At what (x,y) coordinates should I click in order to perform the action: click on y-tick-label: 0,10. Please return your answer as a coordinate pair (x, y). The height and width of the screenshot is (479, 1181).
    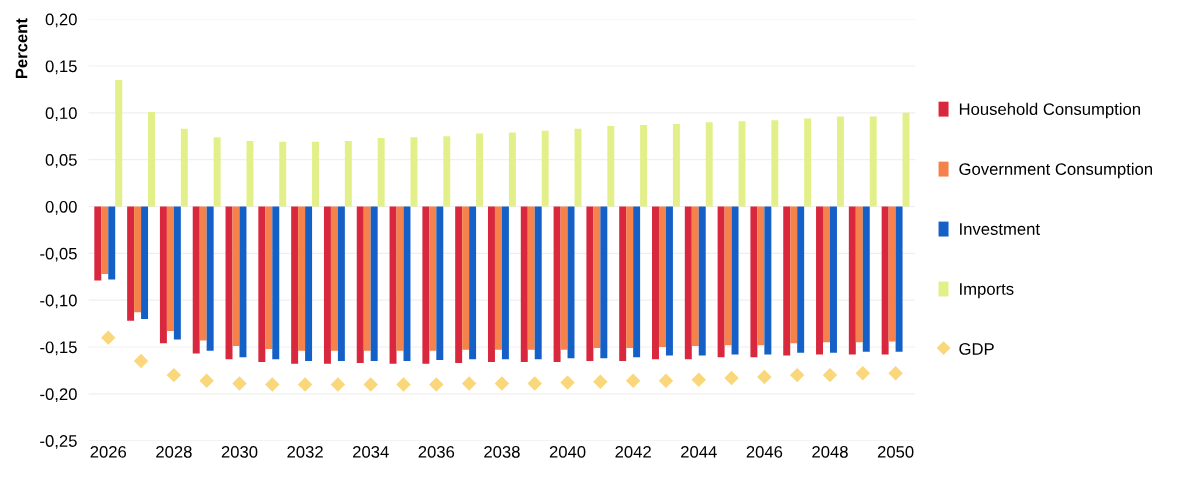
    Looking at the image, I should click on (61, 114).